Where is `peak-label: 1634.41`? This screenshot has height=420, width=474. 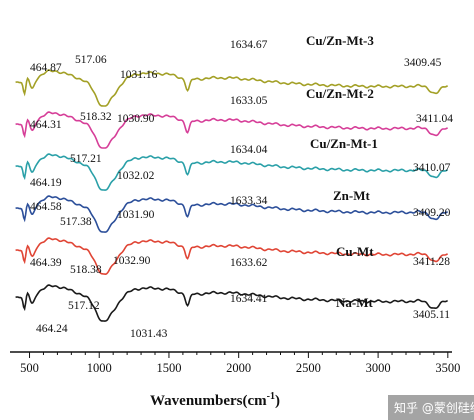 peak-label: 1634.41 is located at coordinates (249, 299).